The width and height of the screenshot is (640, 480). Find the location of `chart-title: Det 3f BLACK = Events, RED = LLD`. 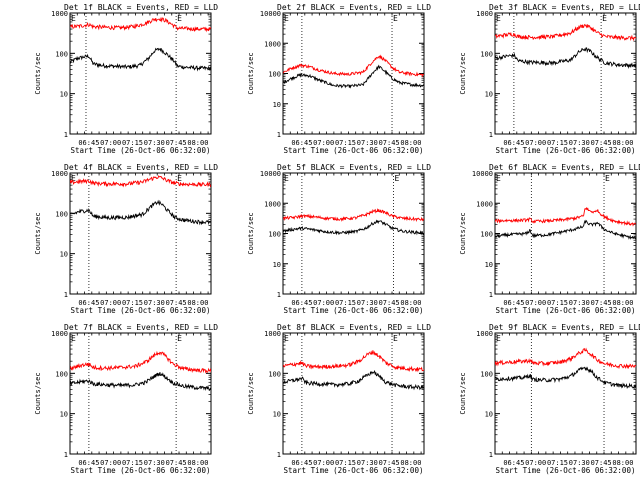

chart-title: Det 3f BLACK = Events, RED = LLD is located at coordinates (564, 7).